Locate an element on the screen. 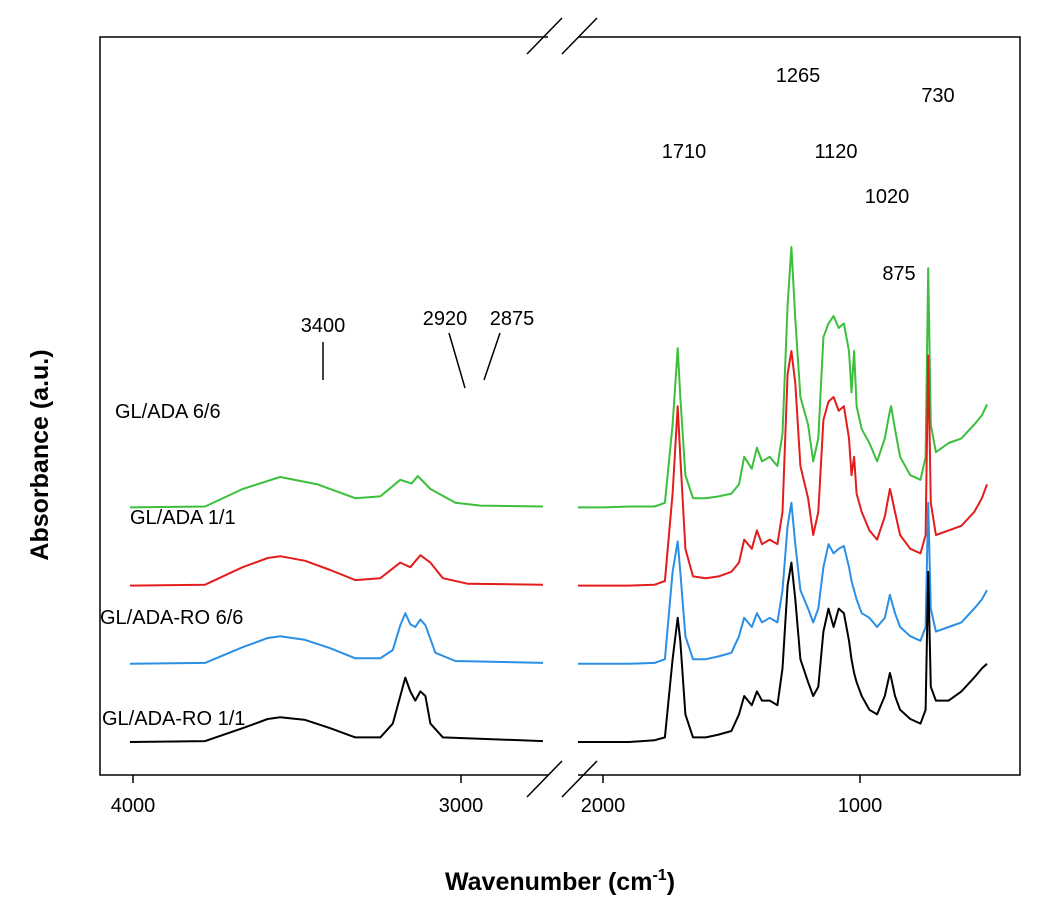 The image size is (1045, 912). series-label-3: GL/ADA-RO 1/1 is located at coordinates (173, 719).